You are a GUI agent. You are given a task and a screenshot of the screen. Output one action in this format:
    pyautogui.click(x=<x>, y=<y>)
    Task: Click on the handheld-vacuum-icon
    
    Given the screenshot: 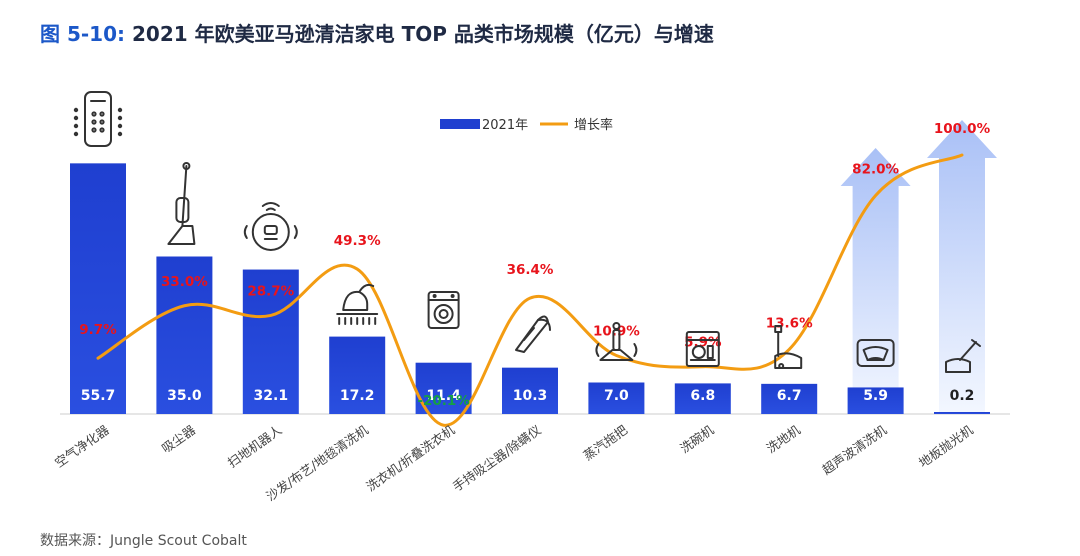 What is the action you would take?
    pyautogui.click(x=533, y=334)
    